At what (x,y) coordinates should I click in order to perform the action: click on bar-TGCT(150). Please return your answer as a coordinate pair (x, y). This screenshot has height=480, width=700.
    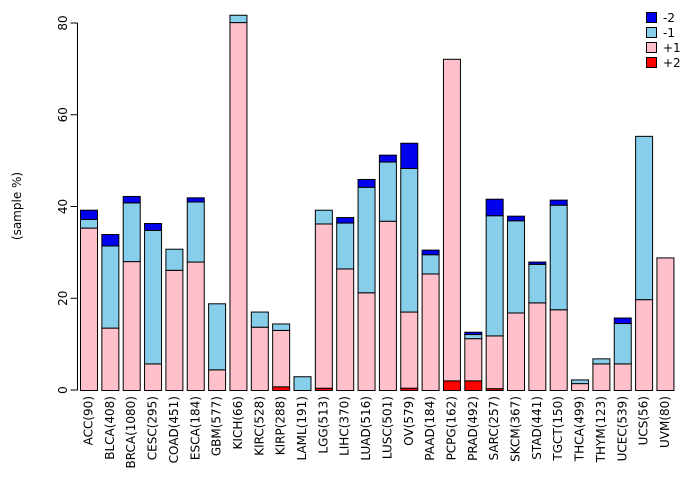
    Looking at the image, I should click on (558, 295).